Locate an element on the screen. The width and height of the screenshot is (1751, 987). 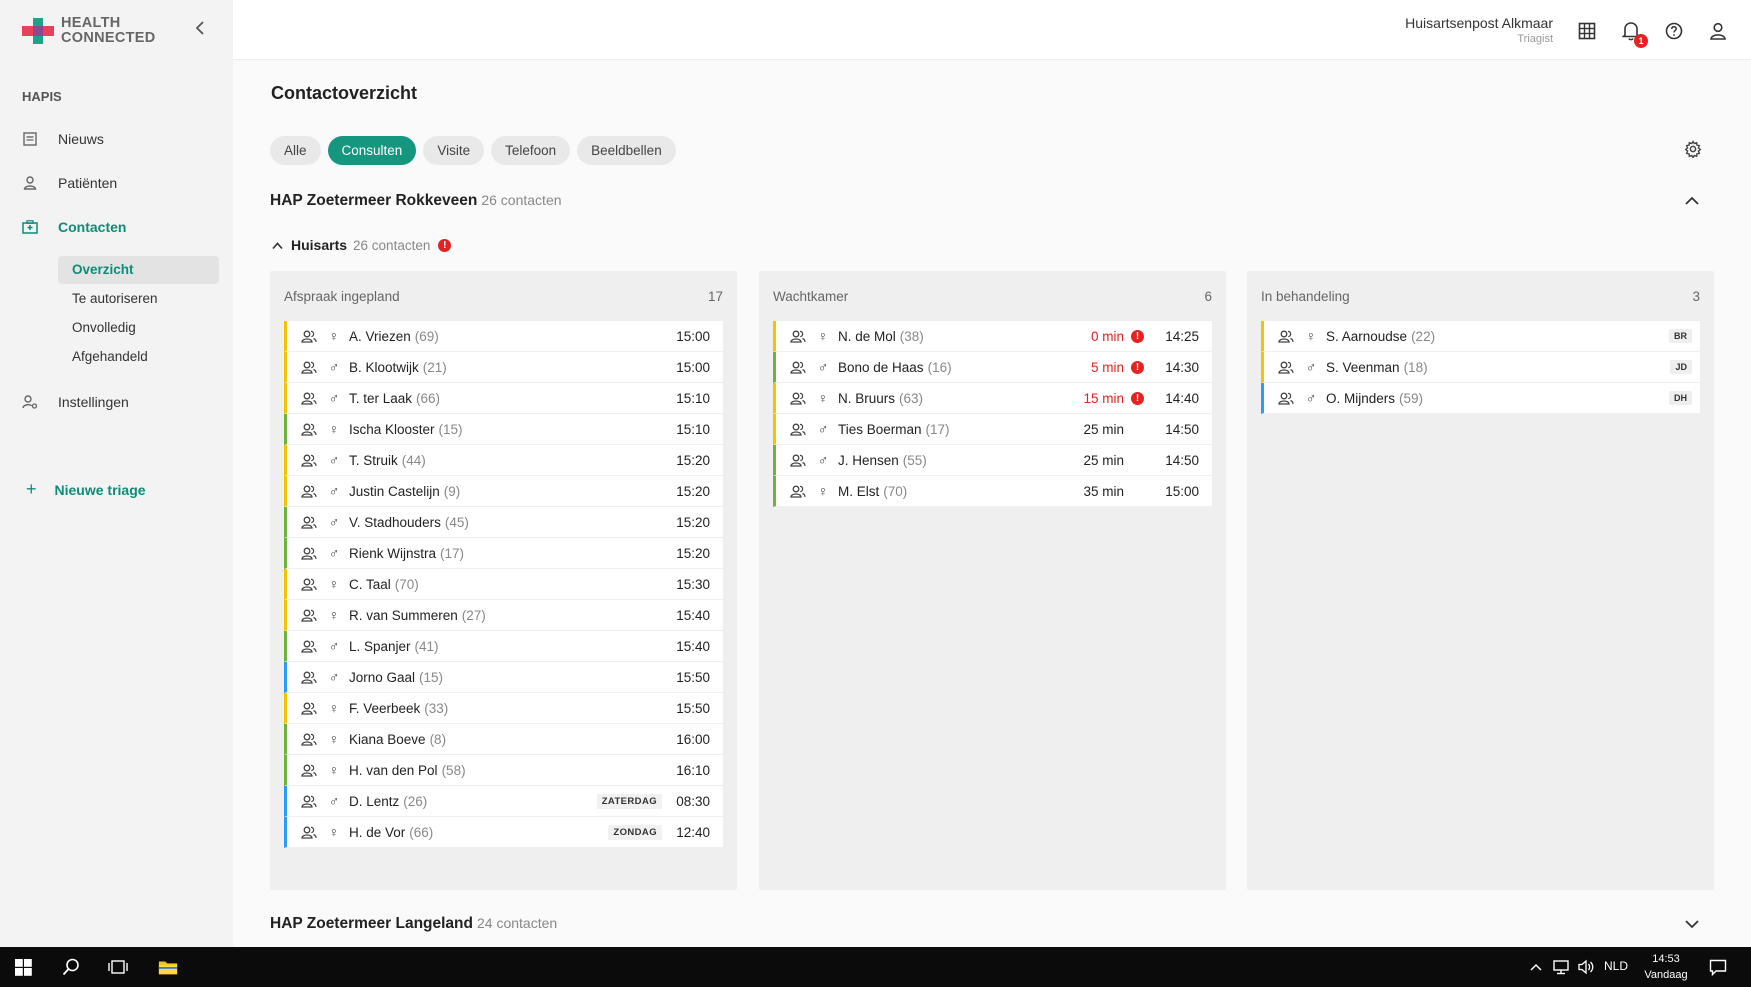
gear-icon is located at coordinates (1693, 149).